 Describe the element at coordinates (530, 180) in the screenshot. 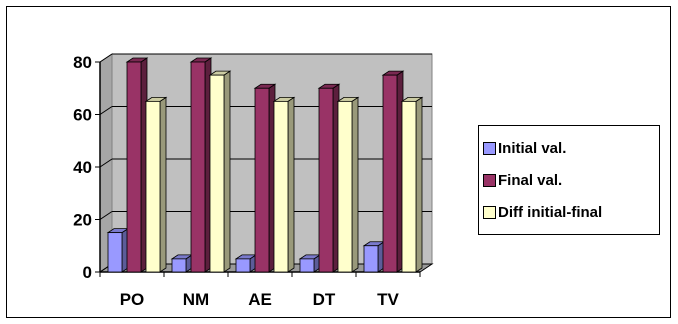

I see `legend-label: Final val.` at that location.